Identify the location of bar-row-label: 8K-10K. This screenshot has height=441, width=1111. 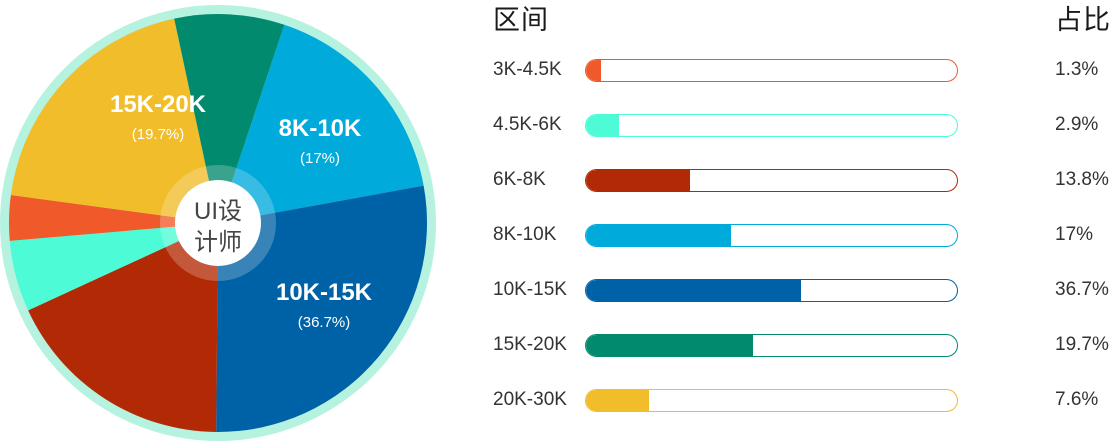
(525, 234).